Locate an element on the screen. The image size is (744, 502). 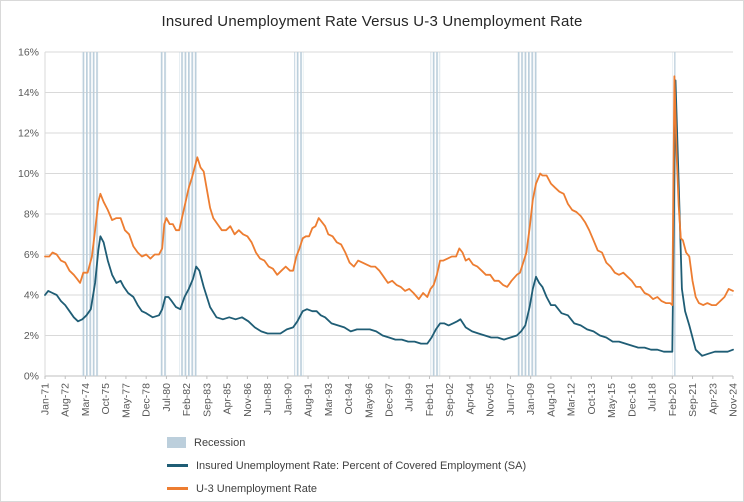
x-tick-label: Feb-01 is located at coordinates (430, 399).